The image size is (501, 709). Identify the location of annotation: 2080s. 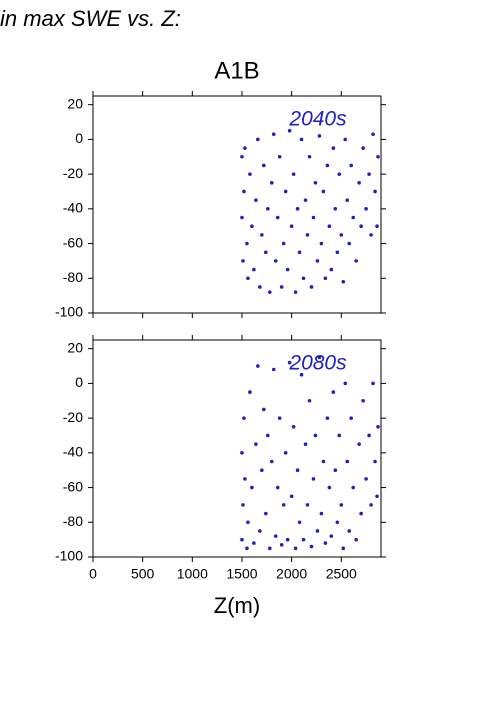
(317, 363).